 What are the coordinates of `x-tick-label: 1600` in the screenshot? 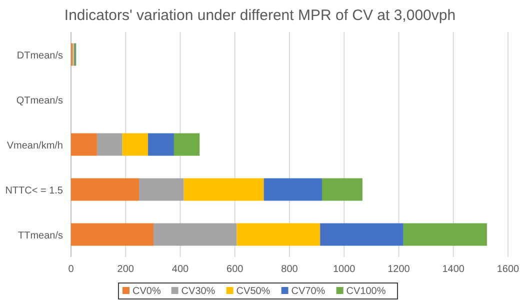 It's located at (508, 269).